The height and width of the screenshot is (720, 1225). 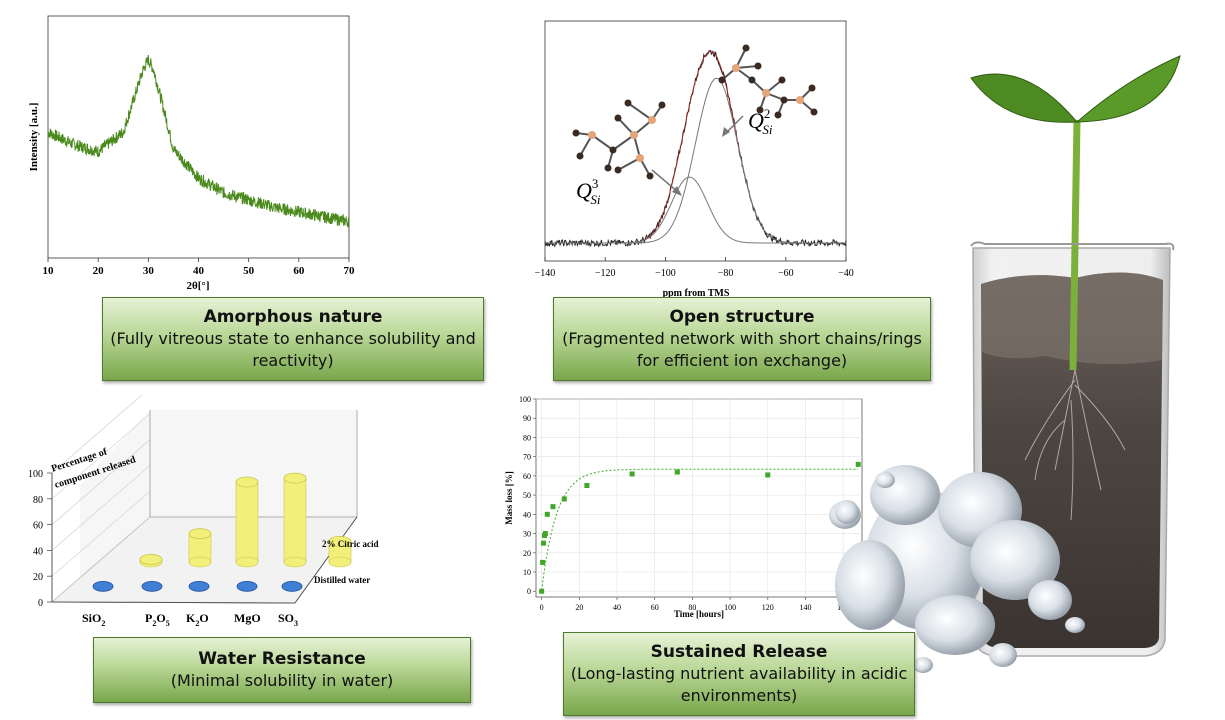 I want to click on xrd-x-tick-label: 10, so click(x=49, y=271).